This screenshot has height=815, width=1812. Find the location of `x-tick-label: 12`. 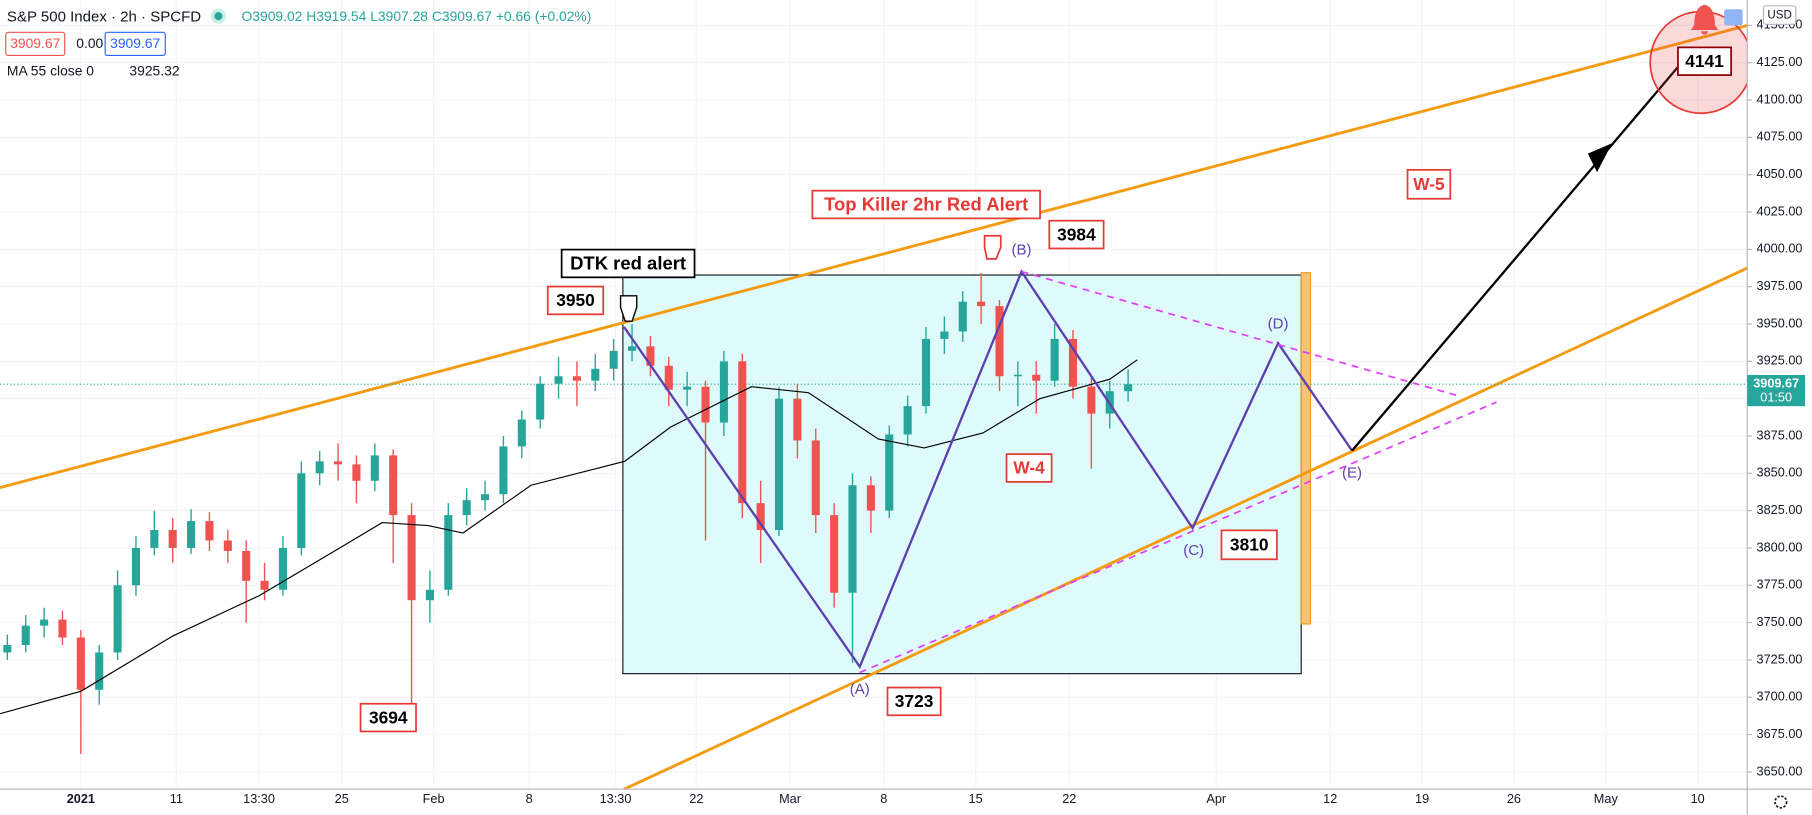

x-tick-label: 12 is located at coordinates (1330, 798).